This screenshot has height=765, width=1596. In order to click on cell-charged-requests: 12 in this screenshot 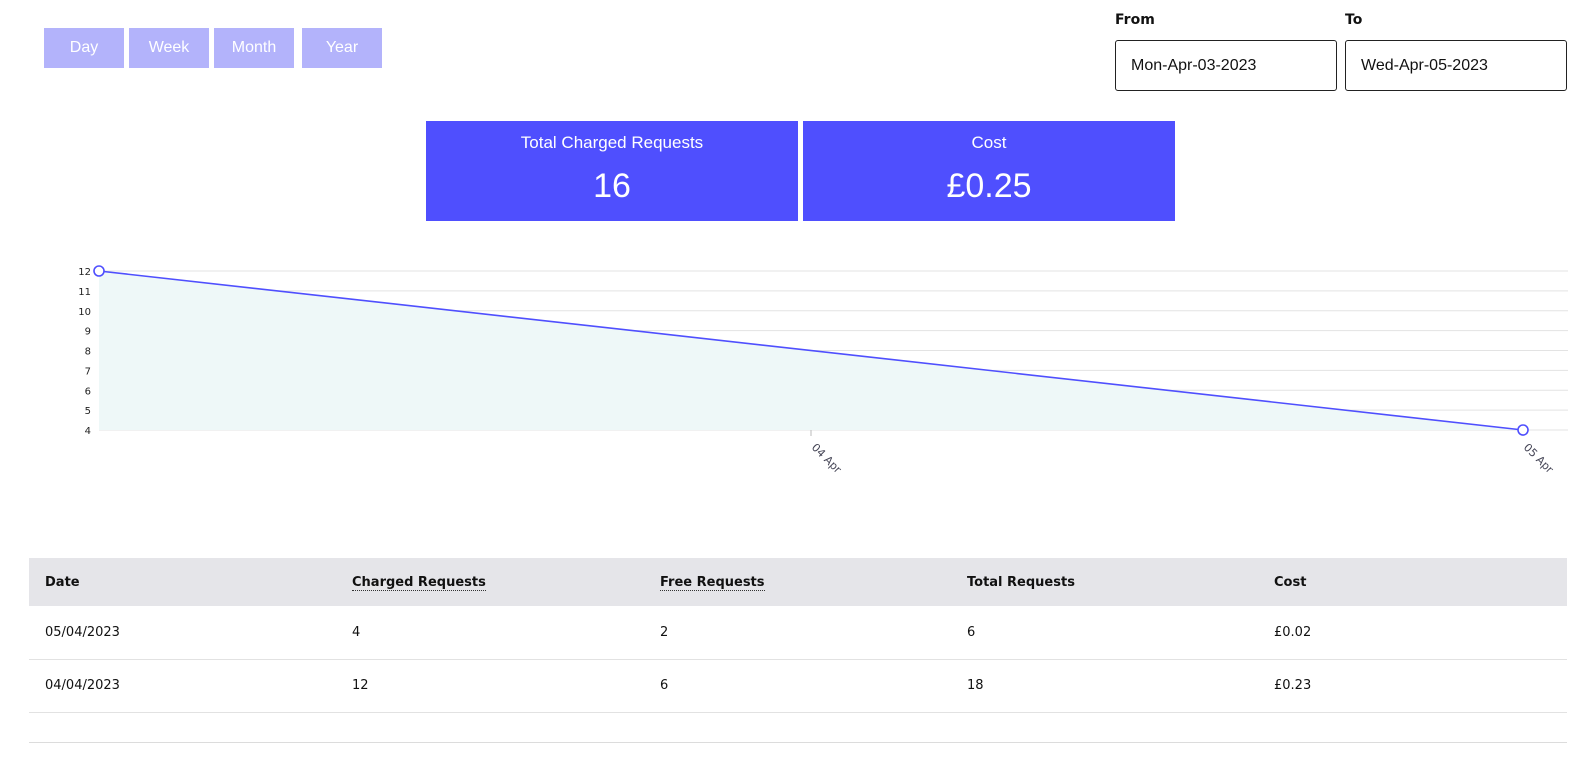, I will do `click(490, 686)`.